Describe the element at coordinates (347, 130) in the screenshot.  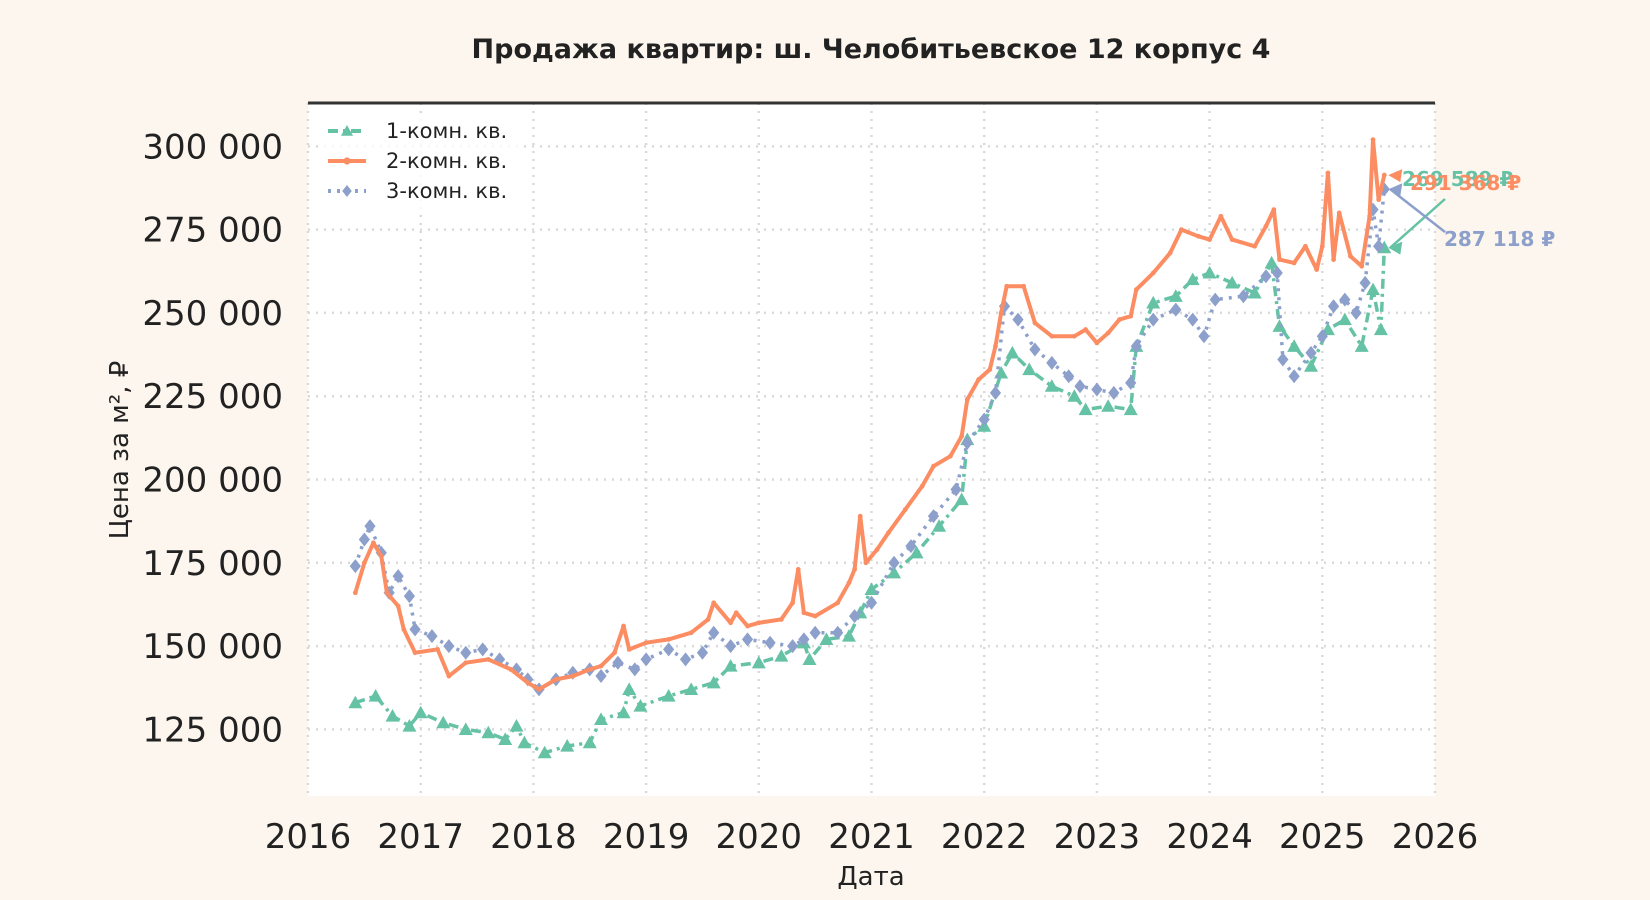
I see `legend-swatch-marker` at that location.